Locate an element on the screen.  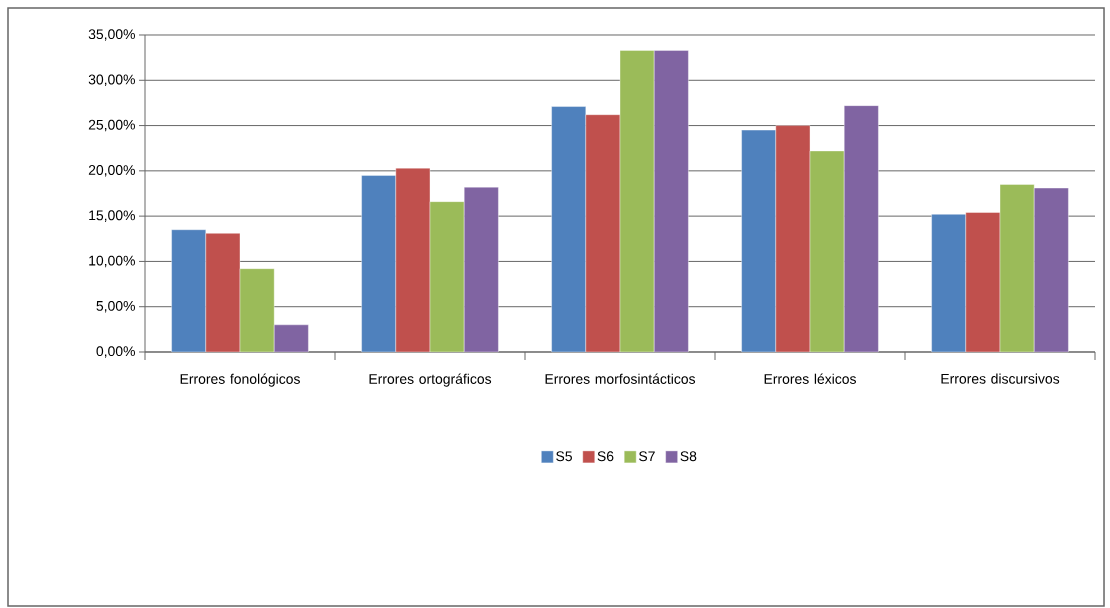
y-tick-label: 35,00% is located at coordinates (111, 35).